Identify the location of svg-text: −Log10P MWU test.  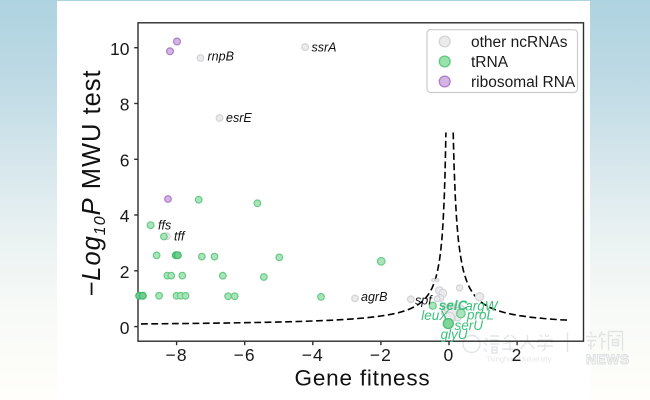
(93, 182).